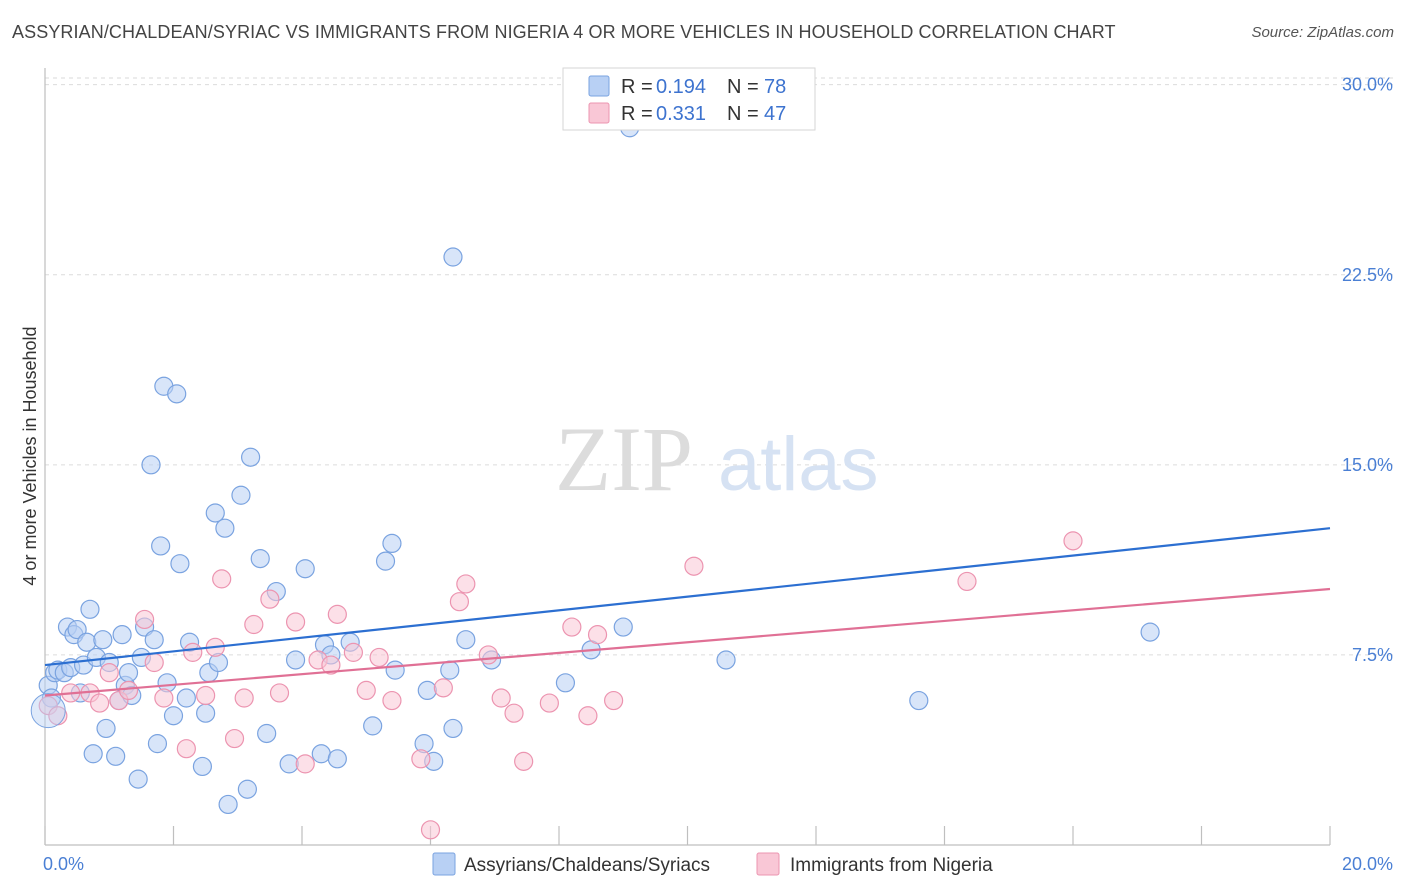 This screenshot has height=892, width=1406. I want to click on y-tick-label: 30.0%, so click(1367, 85).